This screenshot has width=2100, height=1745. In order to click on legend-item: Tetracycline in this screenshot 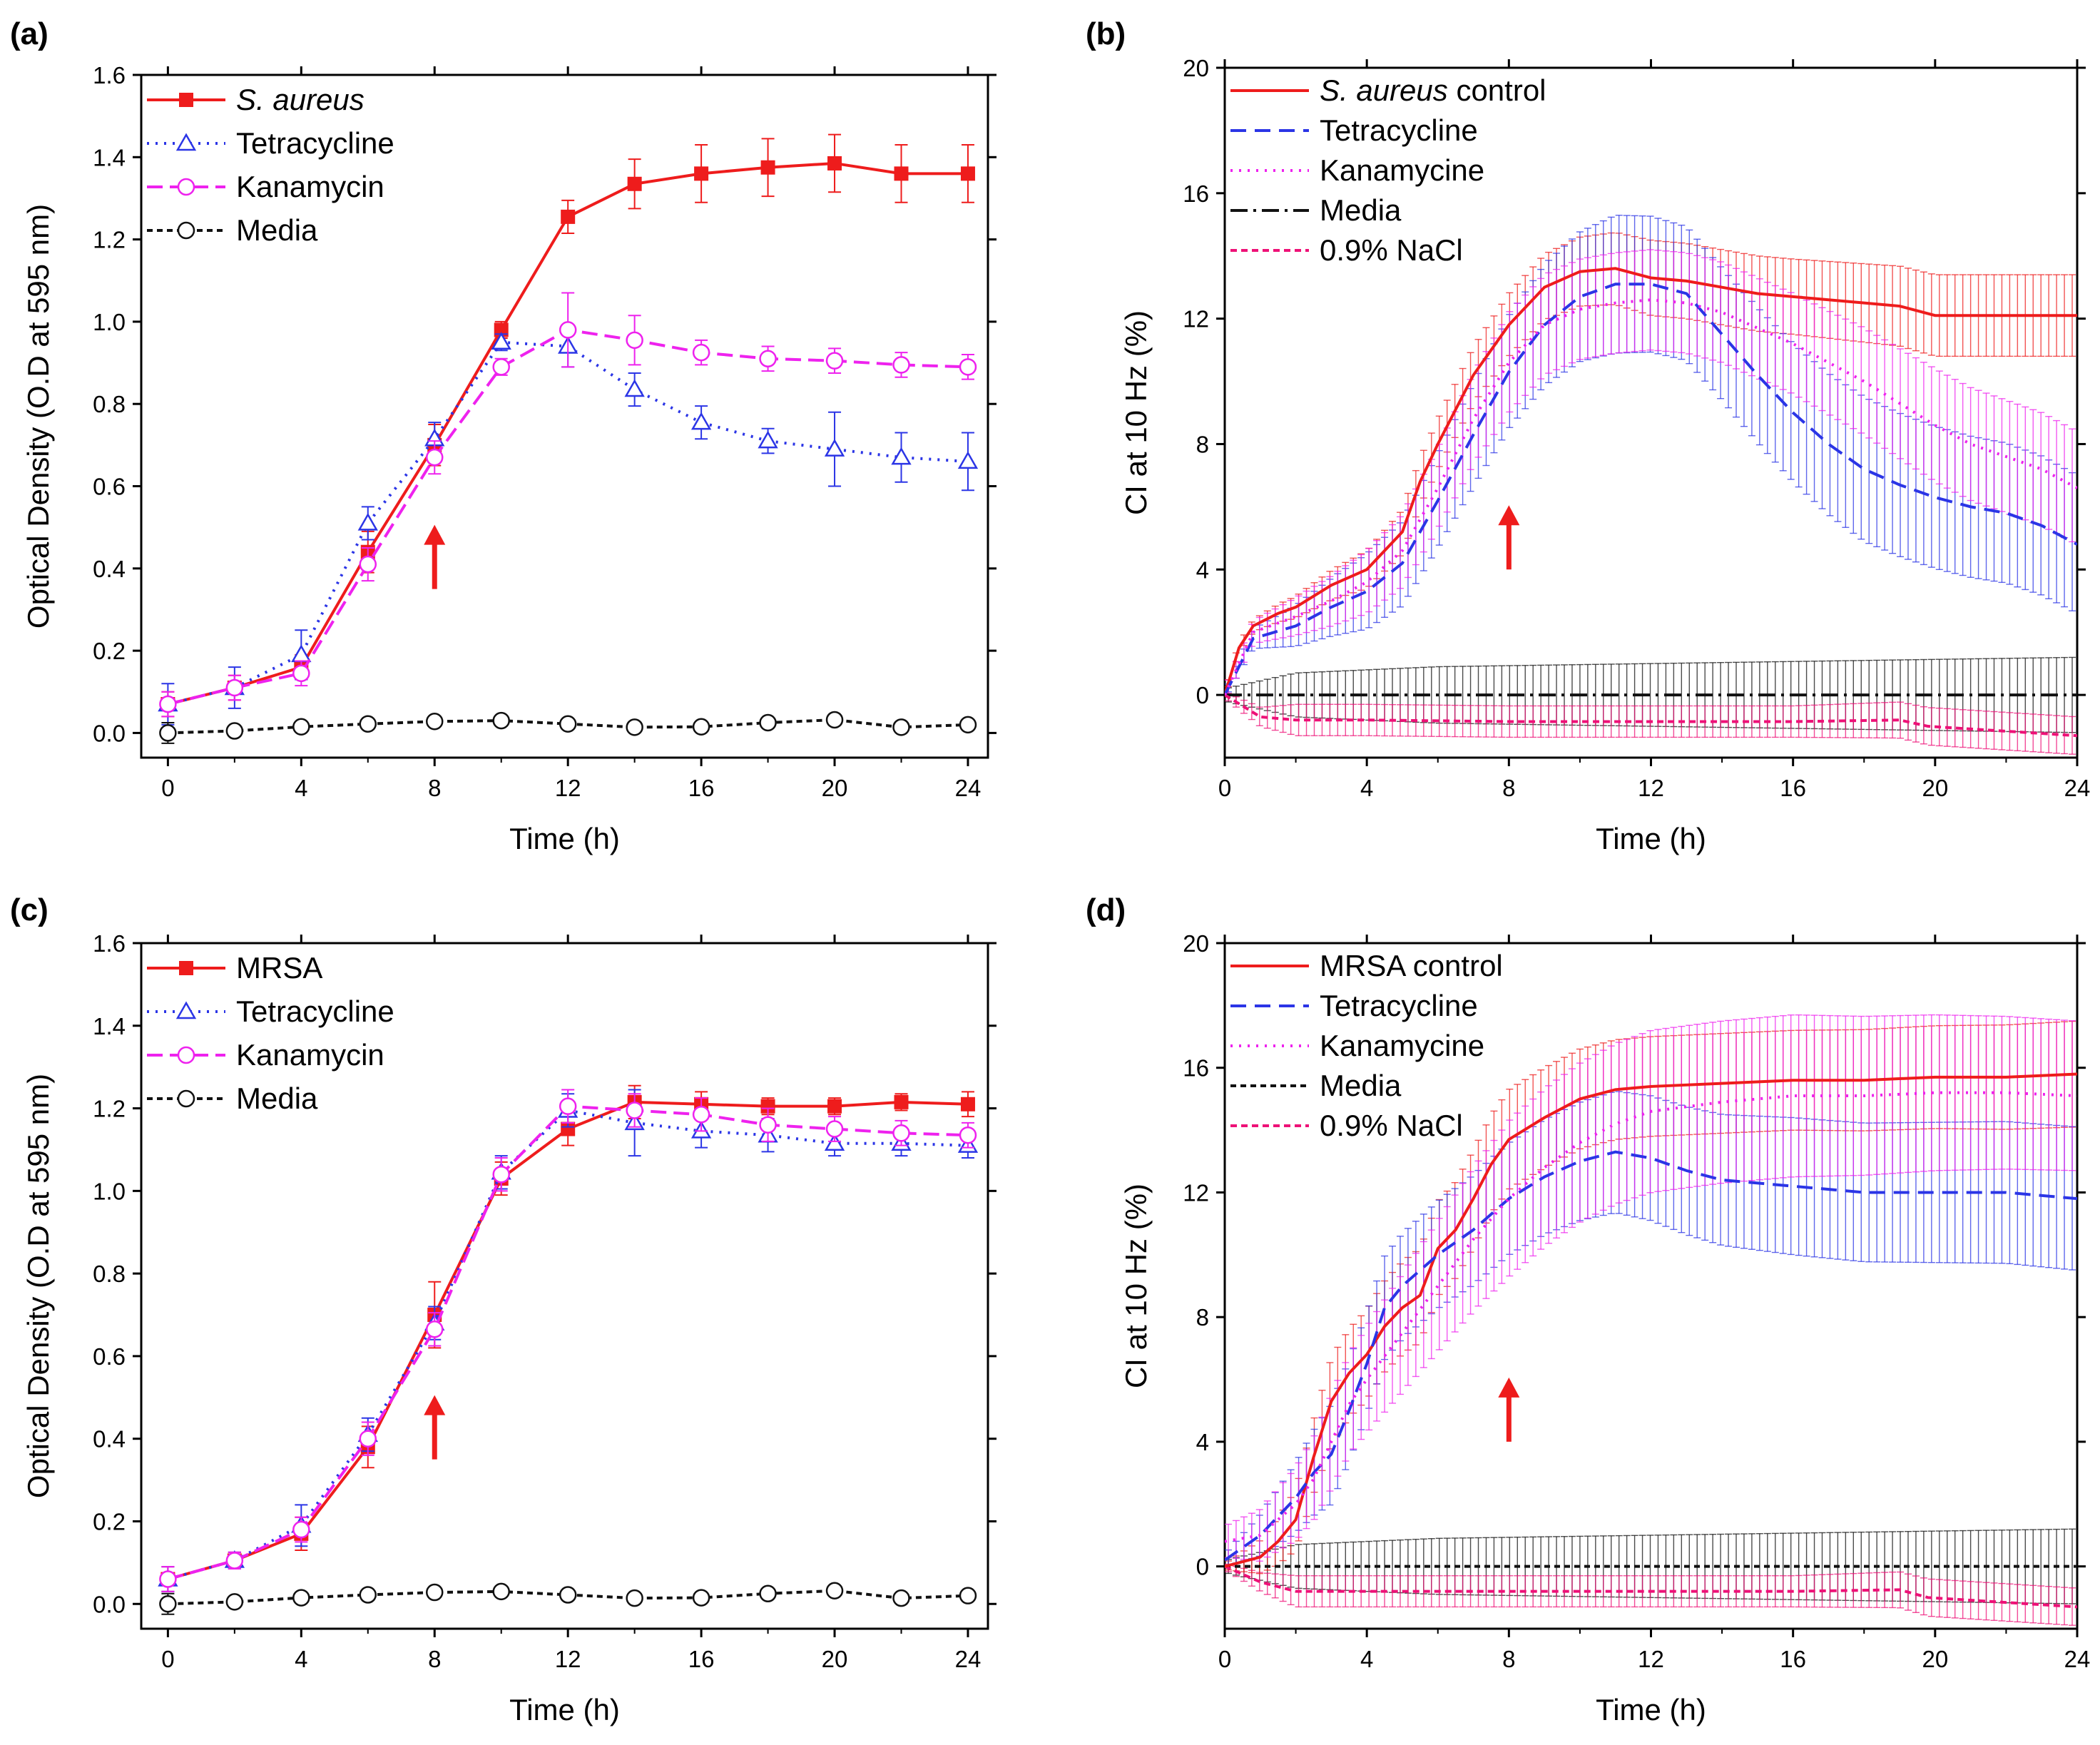, I will do `click(1354, 1005)`.